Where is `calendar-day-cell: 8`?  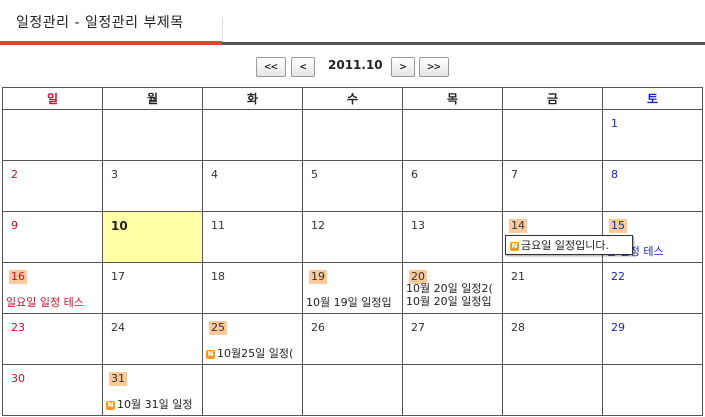
calendar-day-cell: 8 is located at coordinates (652, 186).